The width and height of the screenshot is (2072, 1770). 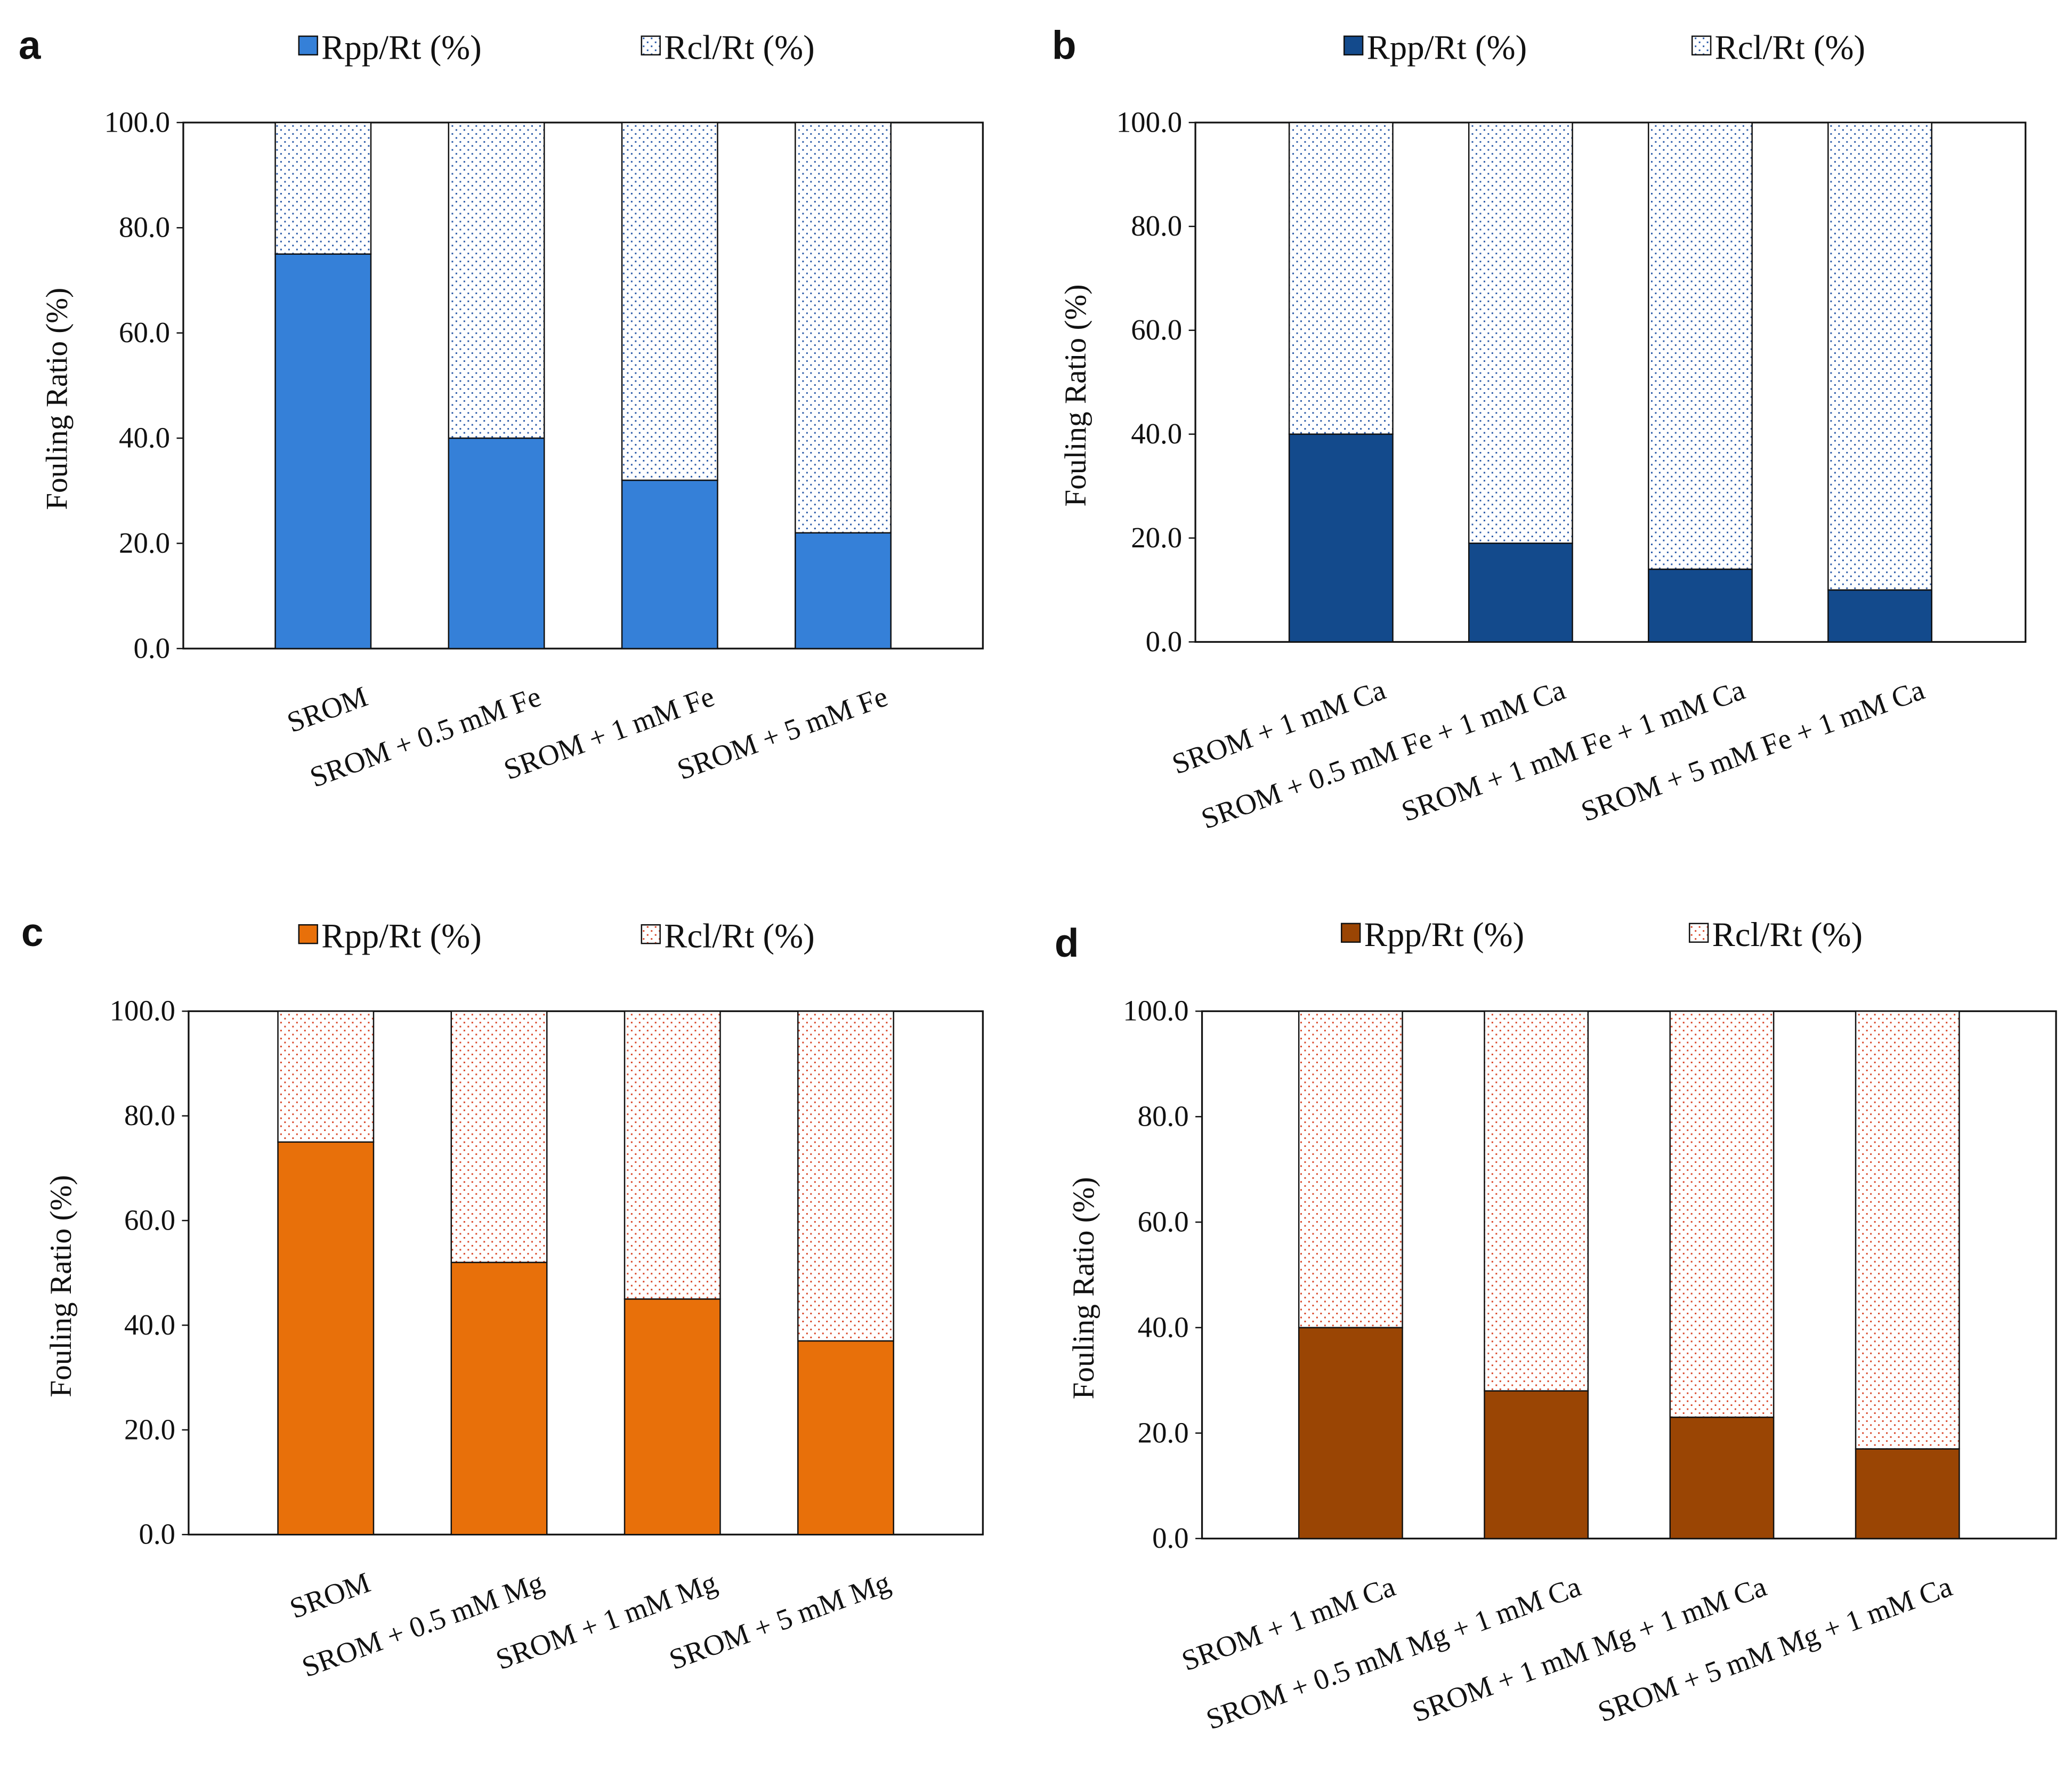 What do you see at coordinates (1753, 750) in the screenshot?
I see `x-category-label: SROM + 5 mM Fe + 1 mM Ca` at bounding box center [1753, 750].